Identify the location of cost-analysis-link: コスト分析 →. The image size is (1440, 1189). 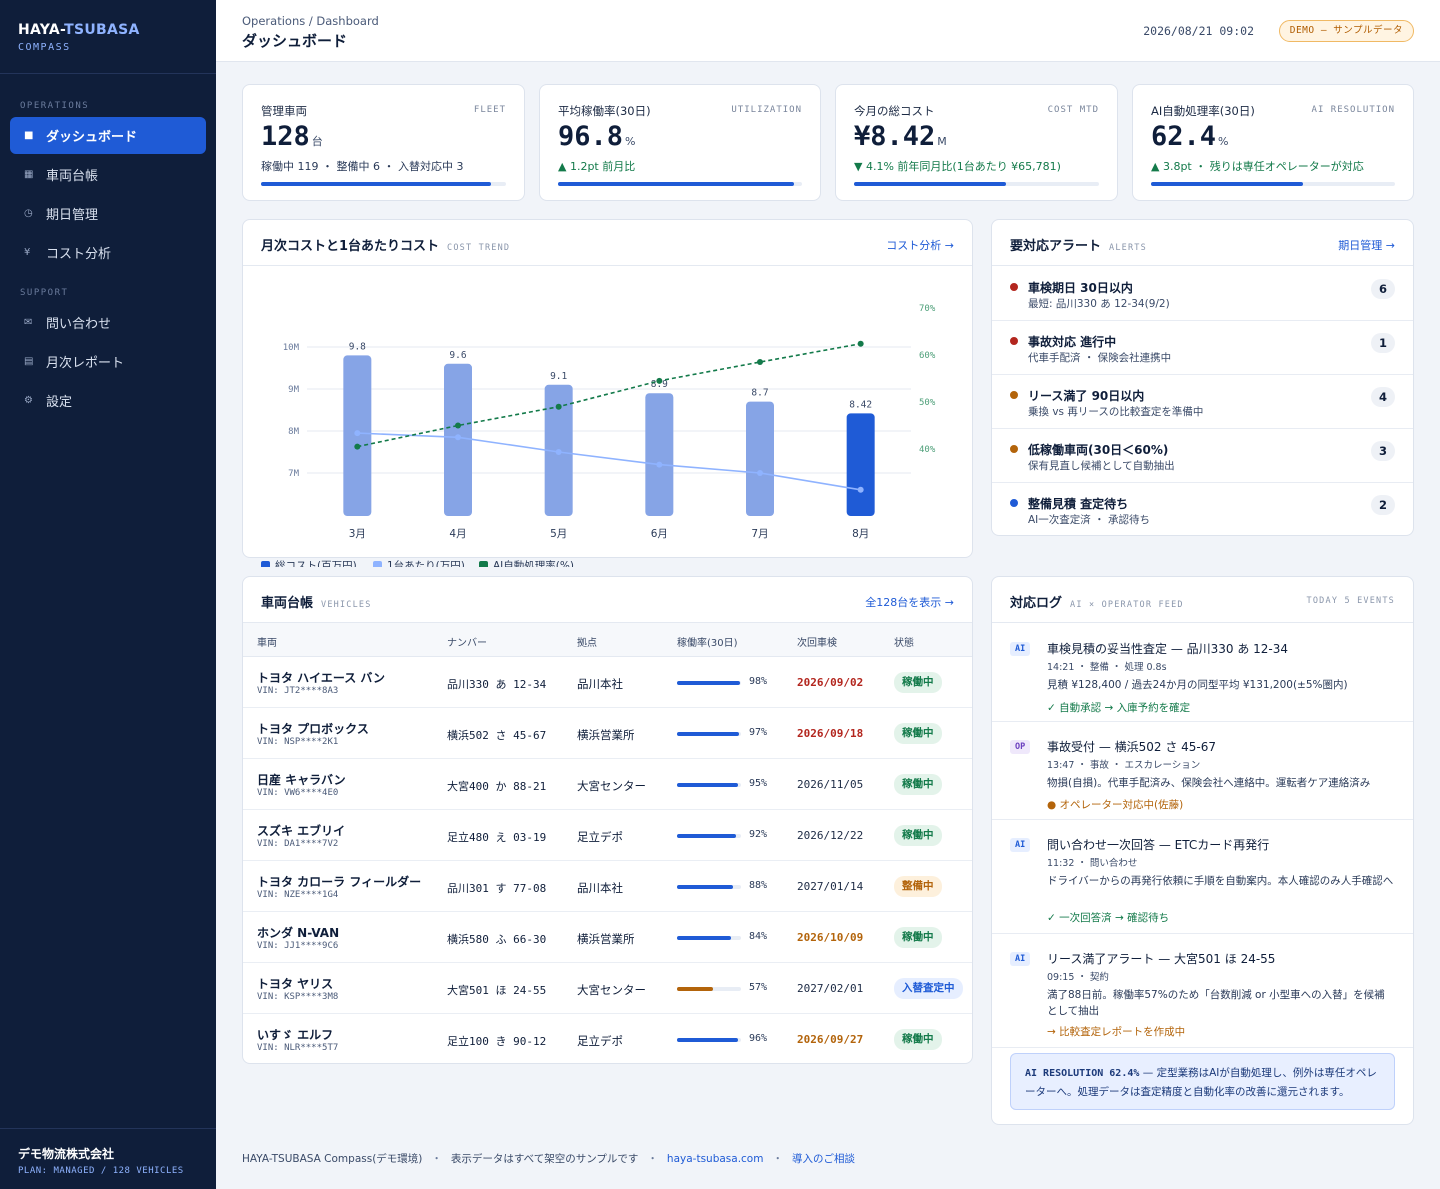
(920, 245).